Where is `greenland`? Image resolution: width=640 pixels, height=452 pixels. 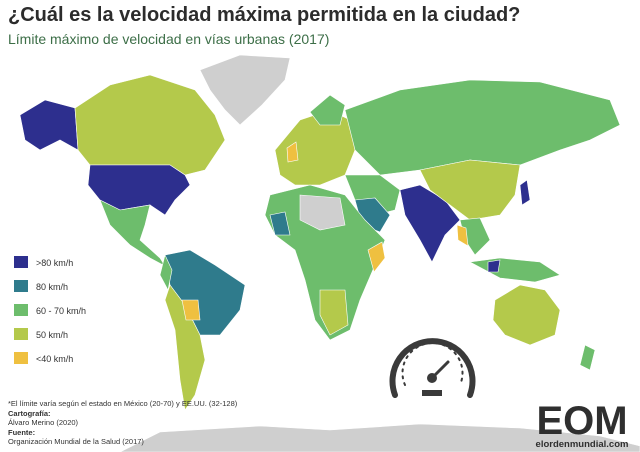 greenland is located at coordinates (245, 90).